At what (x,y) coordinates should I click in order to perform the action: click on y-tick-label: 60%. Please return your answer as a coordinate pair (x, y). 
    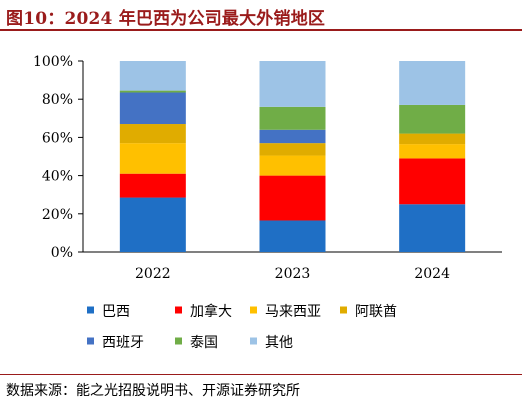
    Looking at the image, I should click on (57, 138).